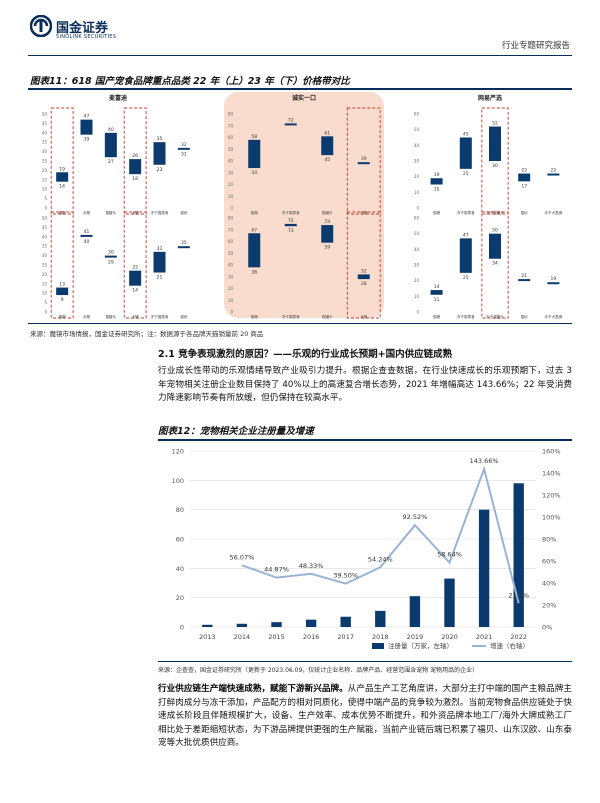 The image size is (600, 803). I want to click on left-axis-tick: 80, so click(180, 510).